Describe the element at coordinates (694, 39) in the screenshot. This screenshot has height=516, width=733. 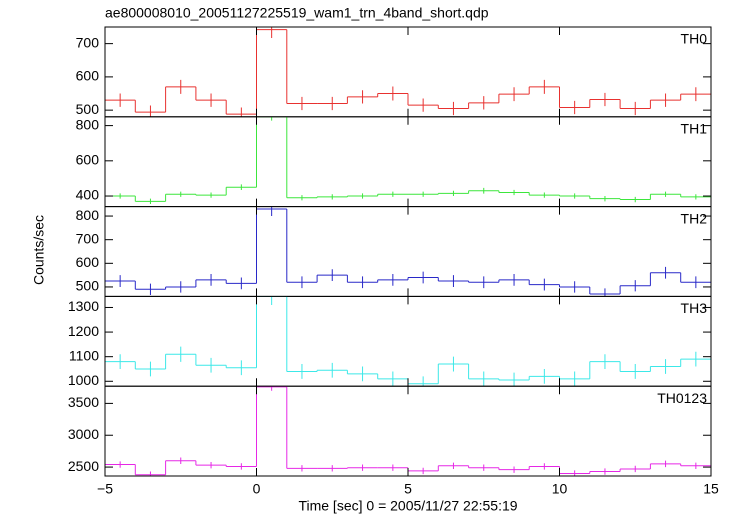
I see `panel-label: TH0` at that location.